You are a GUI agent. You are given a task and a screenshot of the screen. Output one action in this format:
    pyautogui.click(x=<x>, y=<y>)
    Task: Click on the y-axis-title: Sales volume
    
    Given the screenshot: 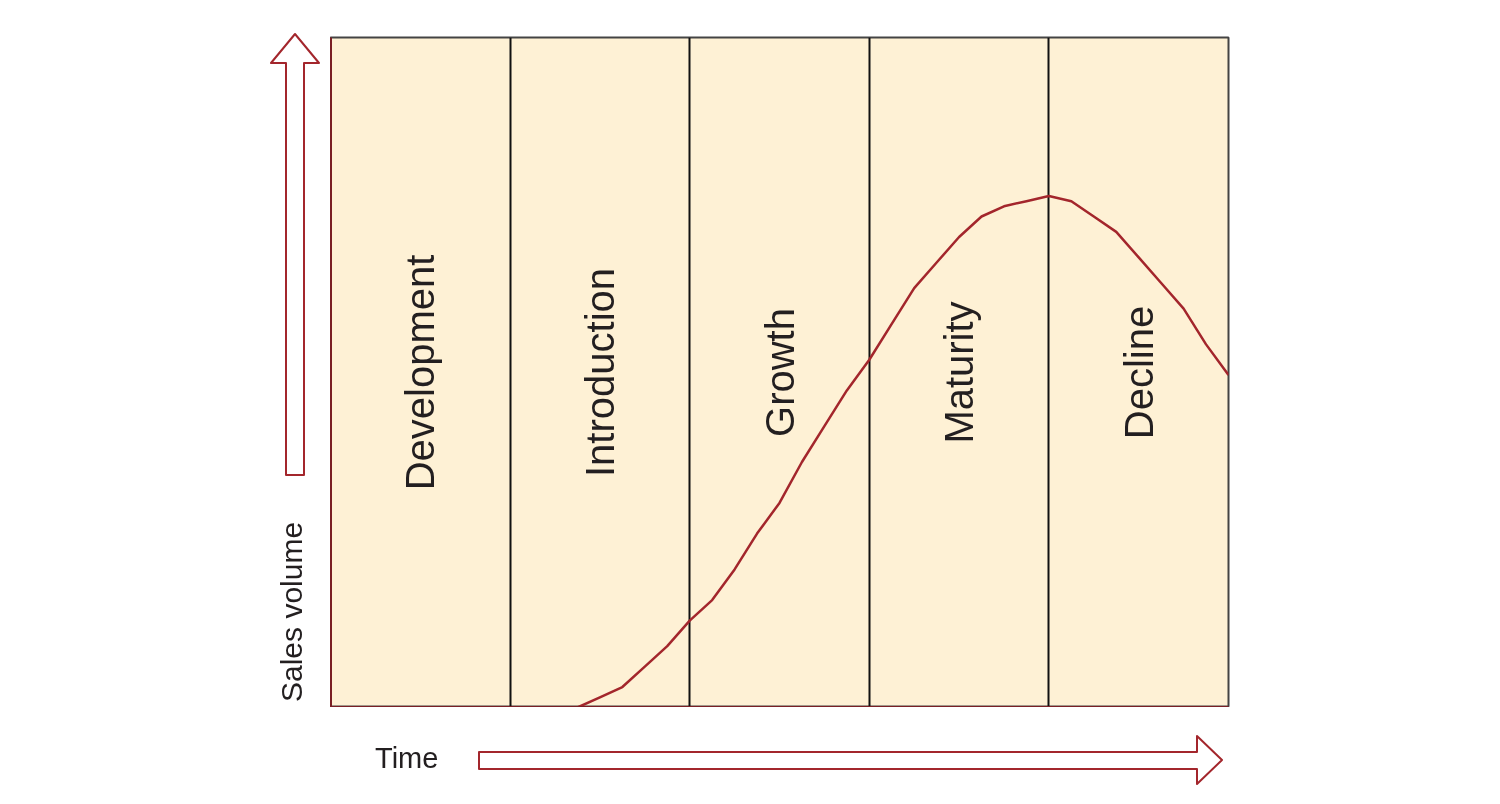 What is the action you would take?
    pyautogui.click(x=291, y=611)
    